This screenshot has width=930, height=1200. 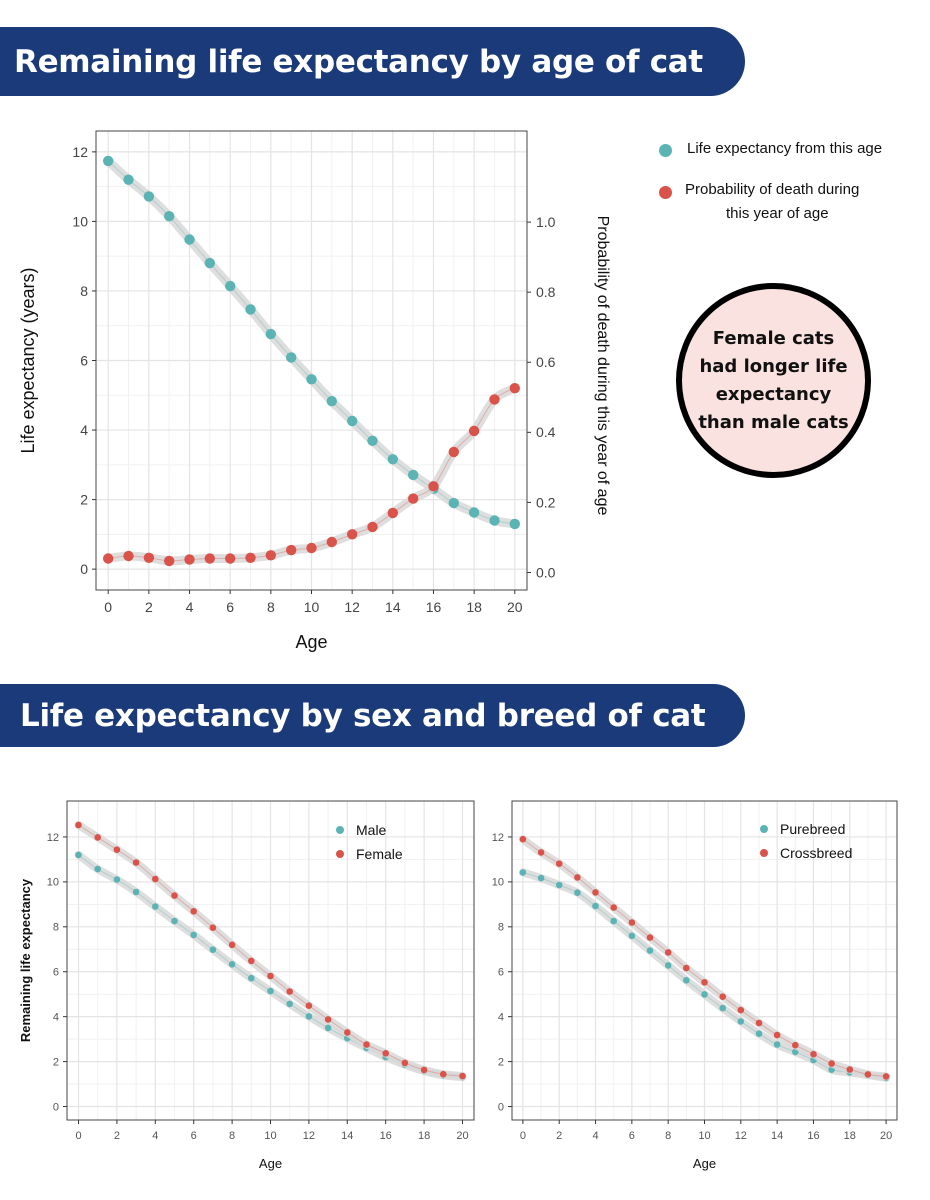 I want to click on teal-dot-icon, so click(x=665, y=150).